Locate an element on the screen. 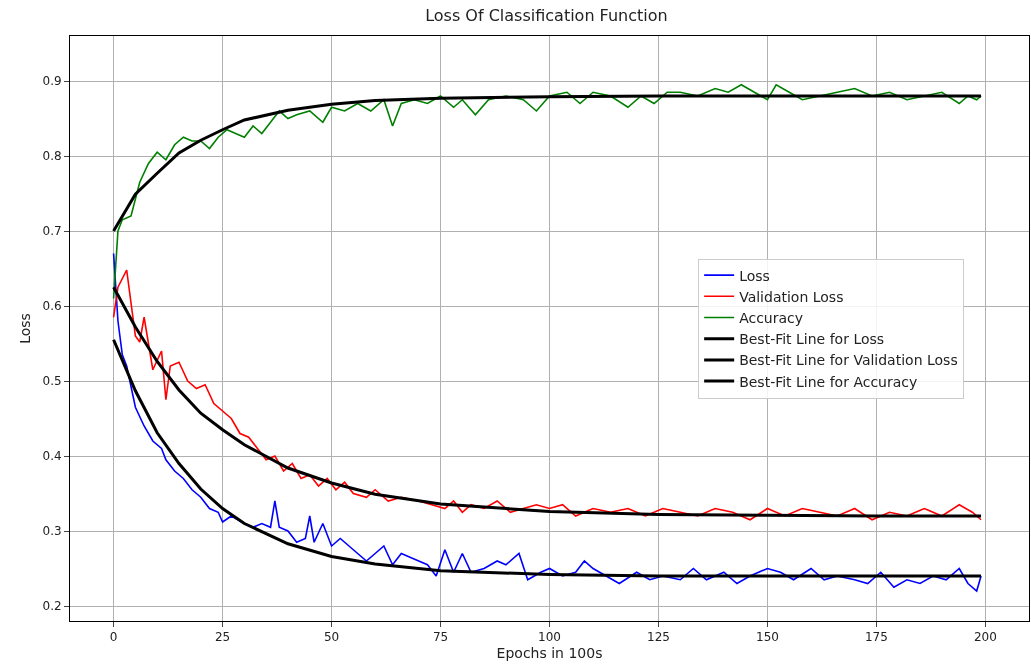 Image resolution: width=1031 pixels, height=667 pixels. x-tick-label: 25 is located at coordinates (222, 637).